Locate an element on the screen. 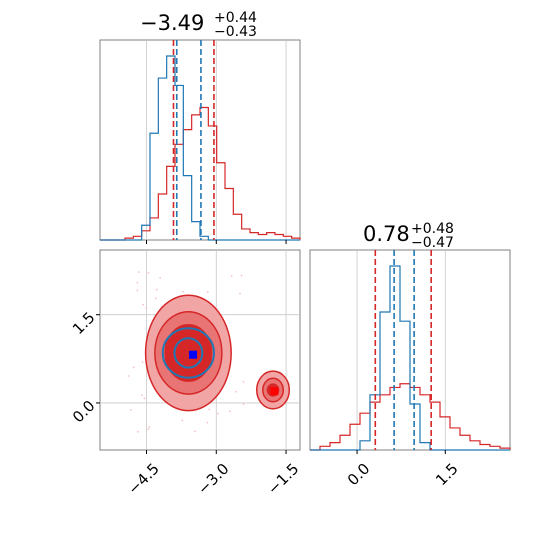  tick-label-joint-y-1: 1.5 is located at coordinates (84, 324).